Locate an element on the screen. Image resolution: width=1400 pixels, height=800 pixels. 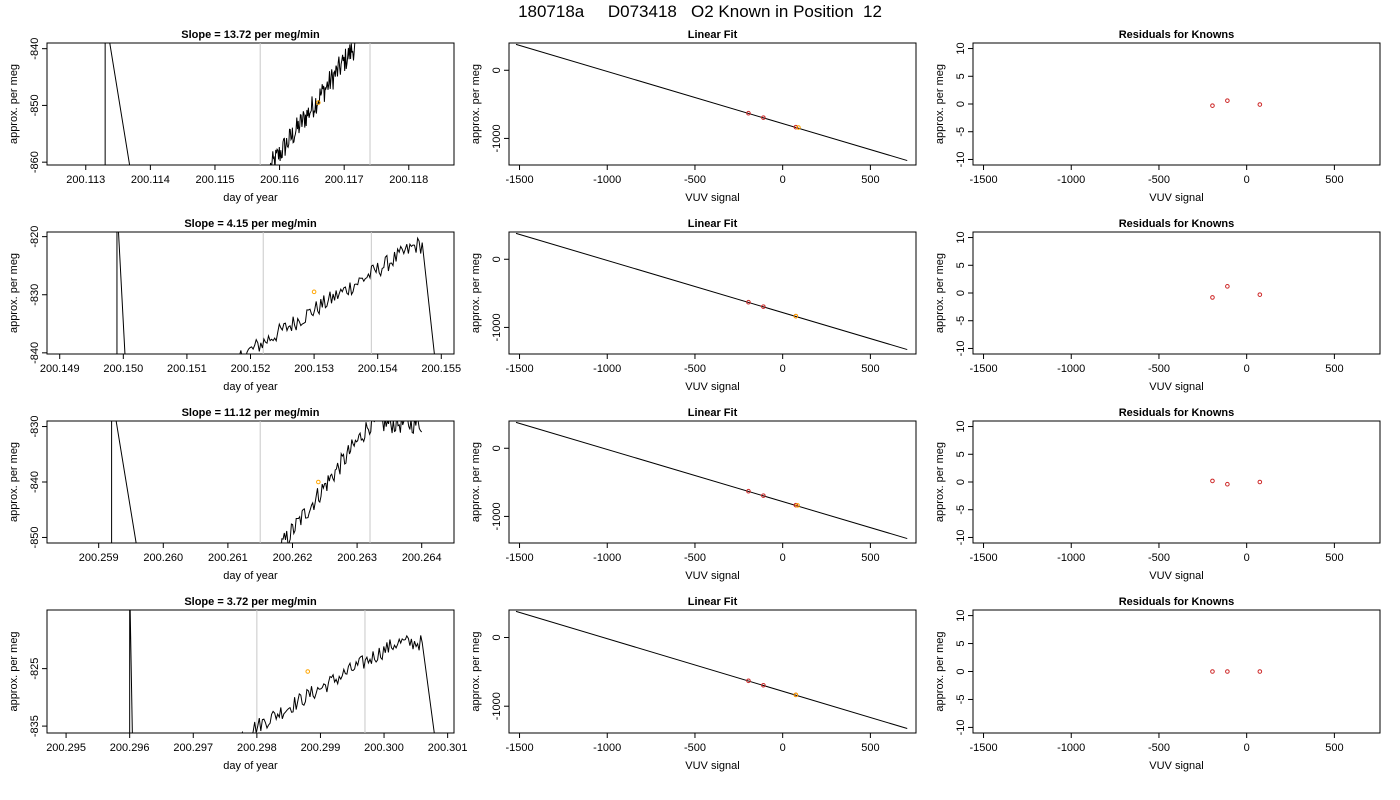
slope-panel-1-data-trace is located at coordinates (312, 104).